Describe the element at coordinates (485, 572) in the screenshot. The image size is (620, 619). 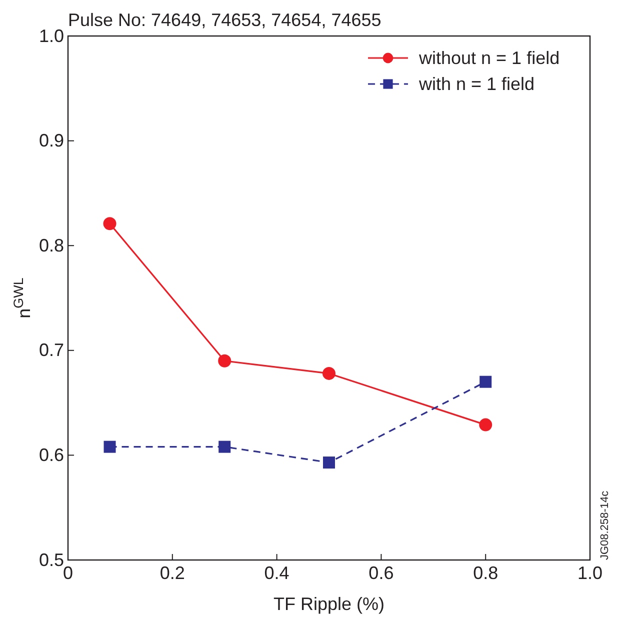
I see `x-tick-label: 0.8` at that location.